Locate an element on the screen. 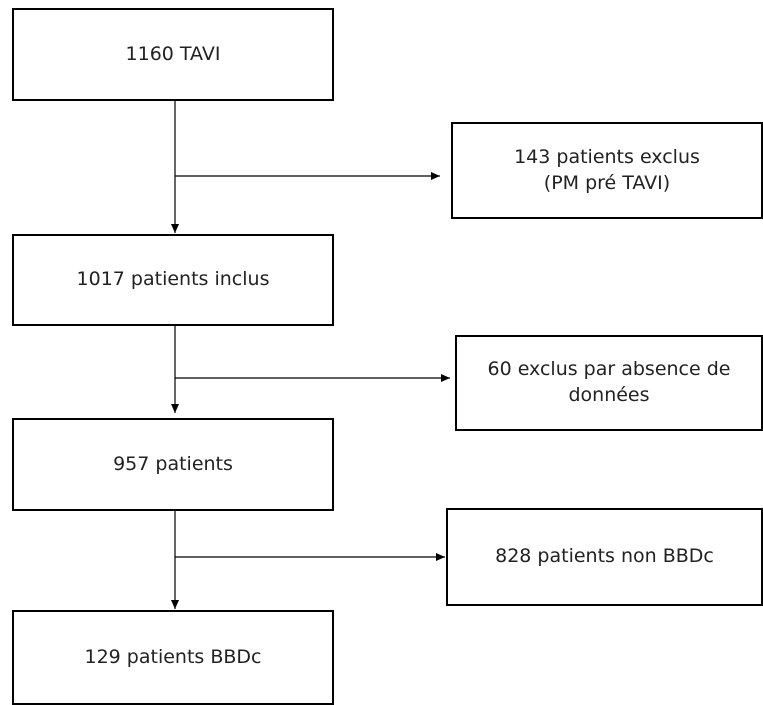 This screenshot has height=705, width=763. node: 129 patients BBDc is located at coordinates (173, 657).